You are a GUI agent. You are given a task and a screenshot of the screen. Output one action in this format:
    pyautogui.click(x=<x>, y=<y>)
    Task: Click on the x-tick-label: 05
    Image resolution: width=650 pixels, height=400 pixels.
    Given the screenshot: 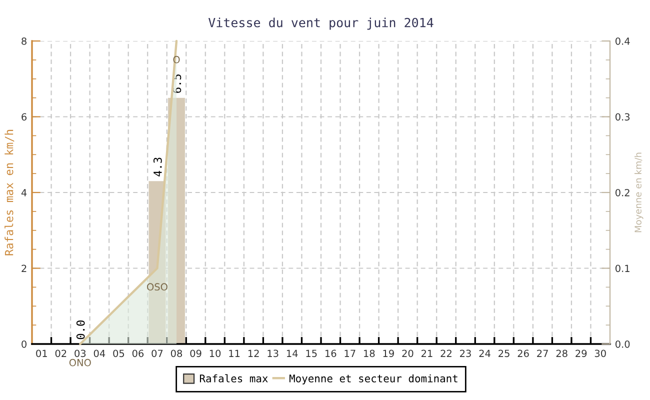 What is the action you would take?
    pyautogui.click(x=118, y=354)
    